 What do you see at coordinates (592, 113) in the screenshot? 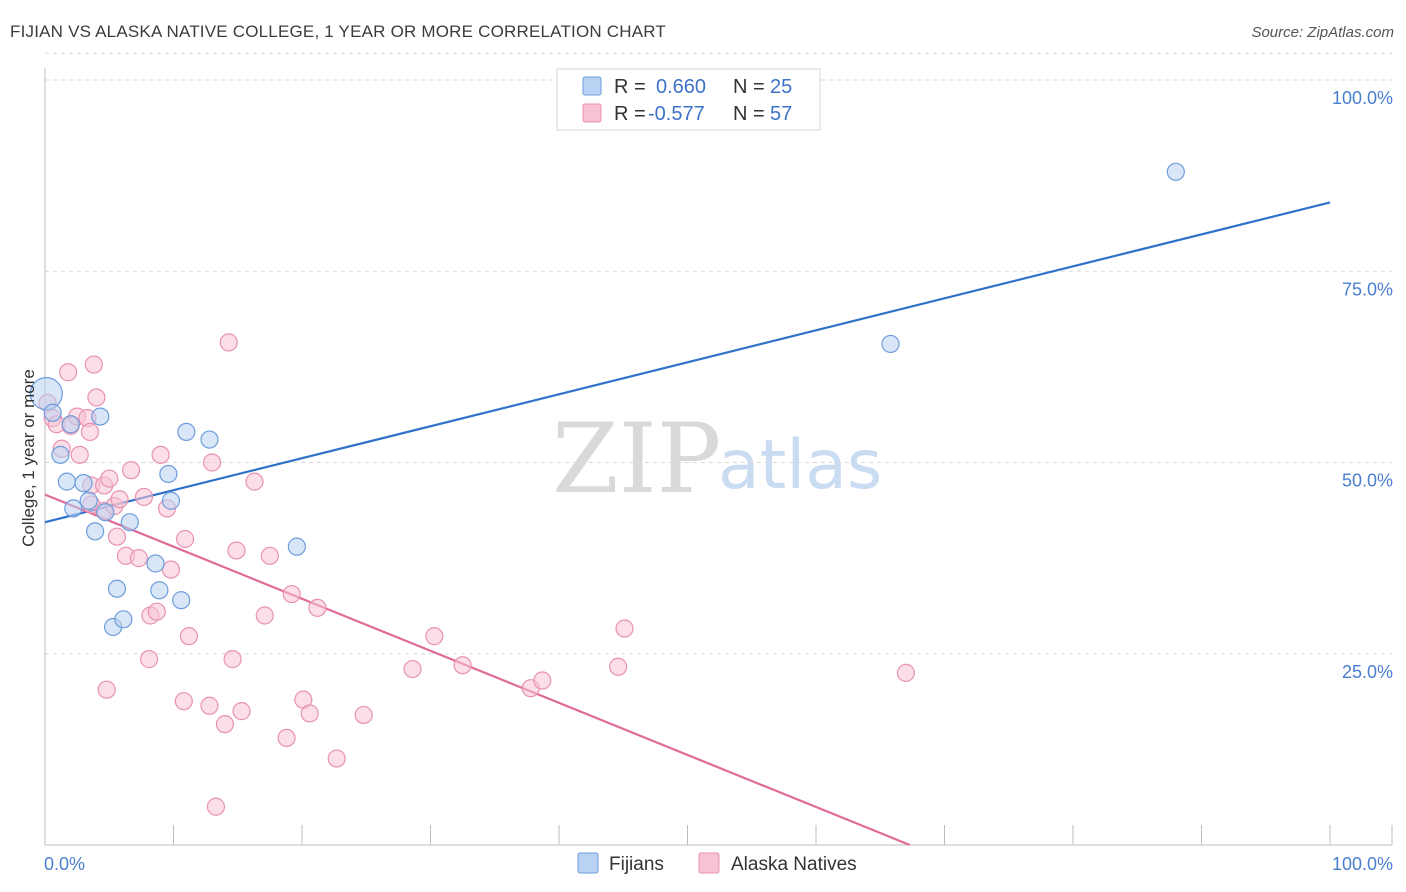
I see `legend-swatch-alaska-natives` at bounding box center [592, 113].